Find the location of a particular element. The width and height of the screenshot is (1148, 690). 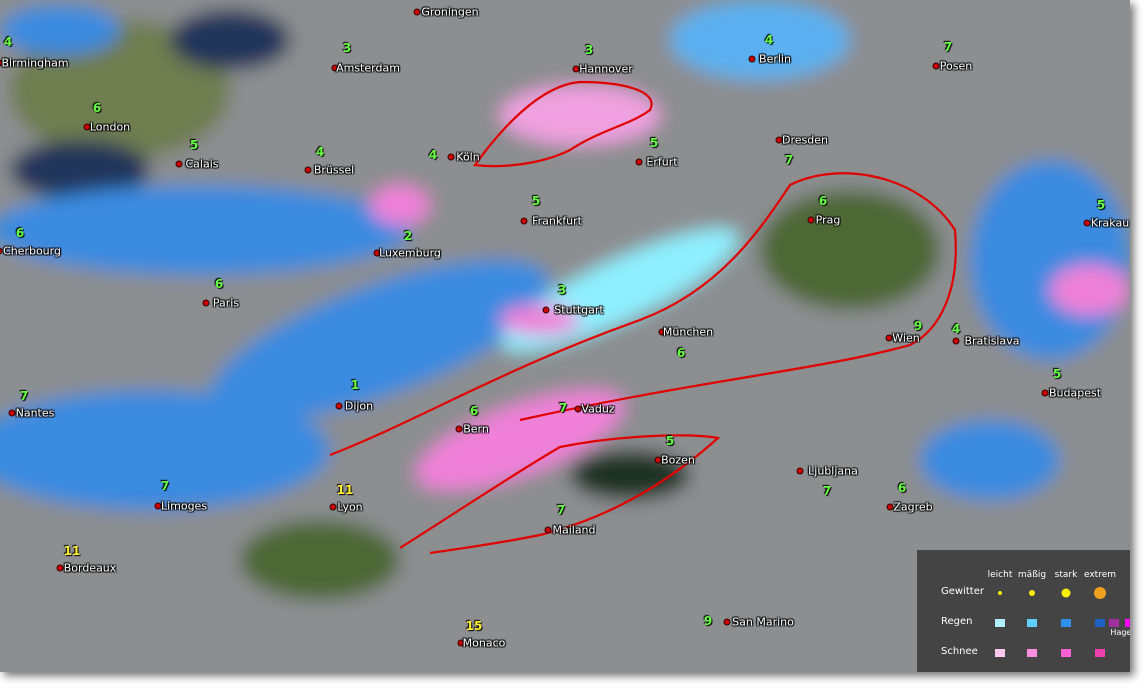

legend-level: mäßig is located at coordinates (1032, 575).